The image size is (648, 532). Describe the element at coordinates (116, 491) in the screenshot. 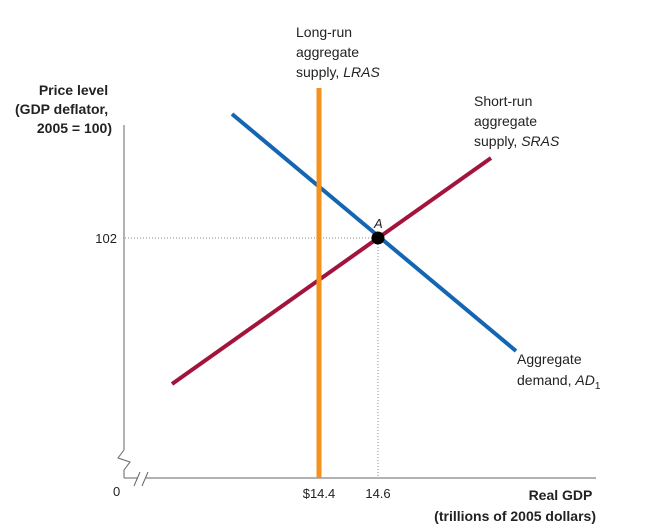

I see `origin-label: 0` at that location.